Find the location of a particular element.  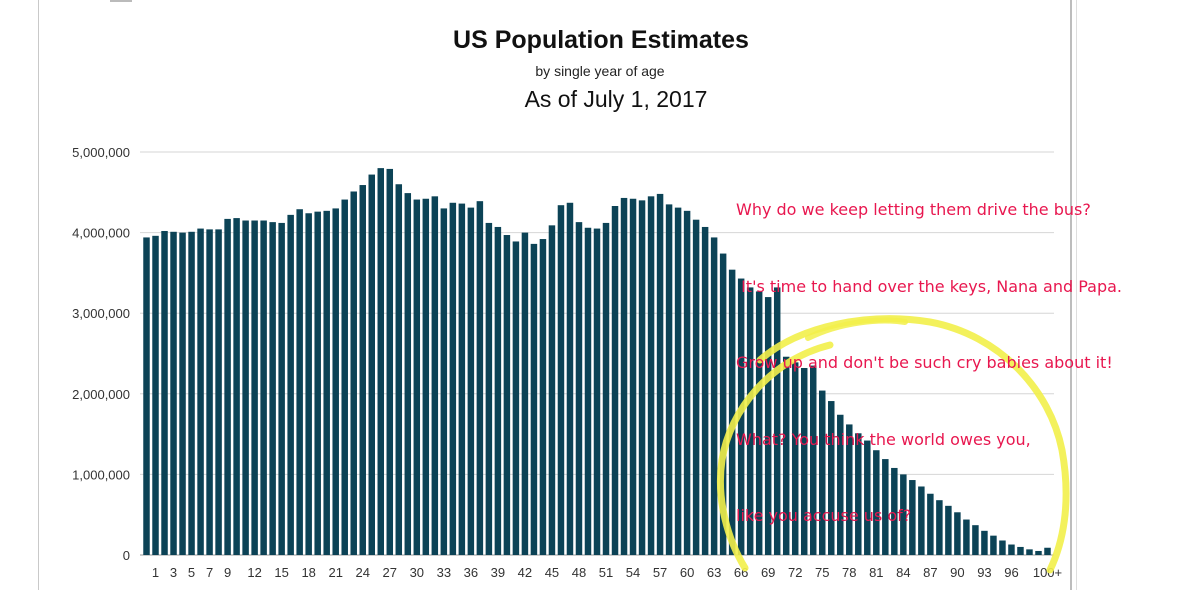

x-tick-label: 51 is located at coordinates (606, 572).